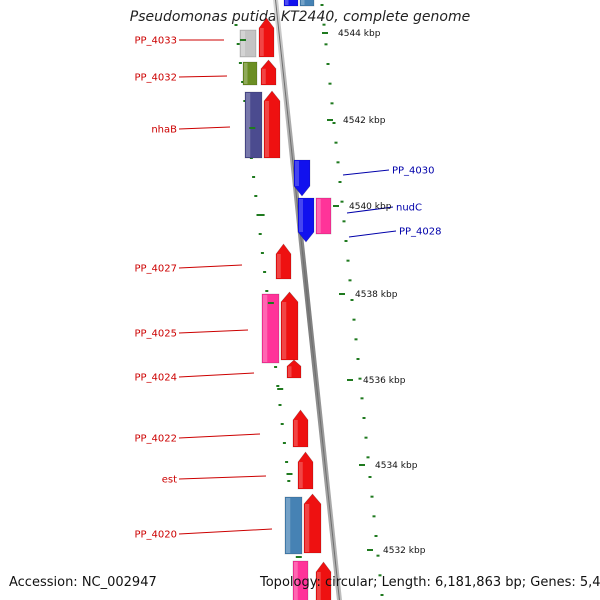 The height and width of the screenshot is (600, 600). I want to click on kbp-tick-label: 4534 kbp, so click(396, 466).